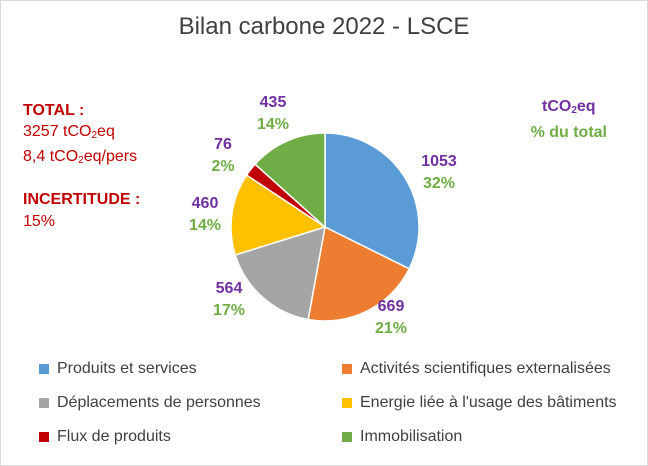  I want to click on unit-key-percent: % du total, so click(568, 132).